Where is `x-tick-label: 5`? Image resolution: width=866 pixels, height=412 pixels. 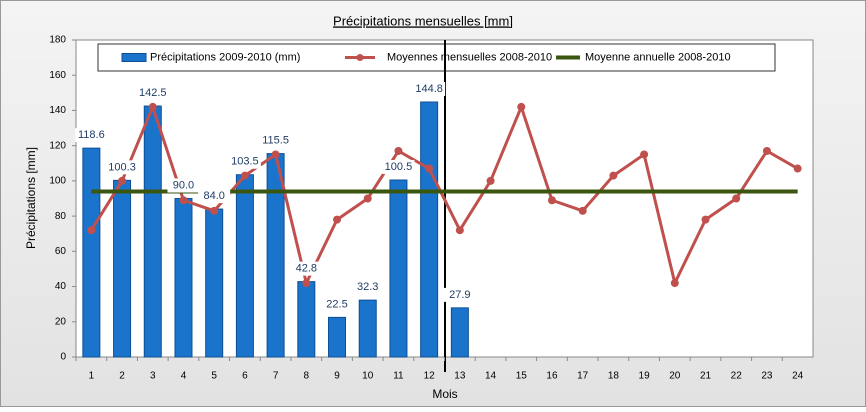
x-tick-label: 5 is located at coordinates (214, 376).